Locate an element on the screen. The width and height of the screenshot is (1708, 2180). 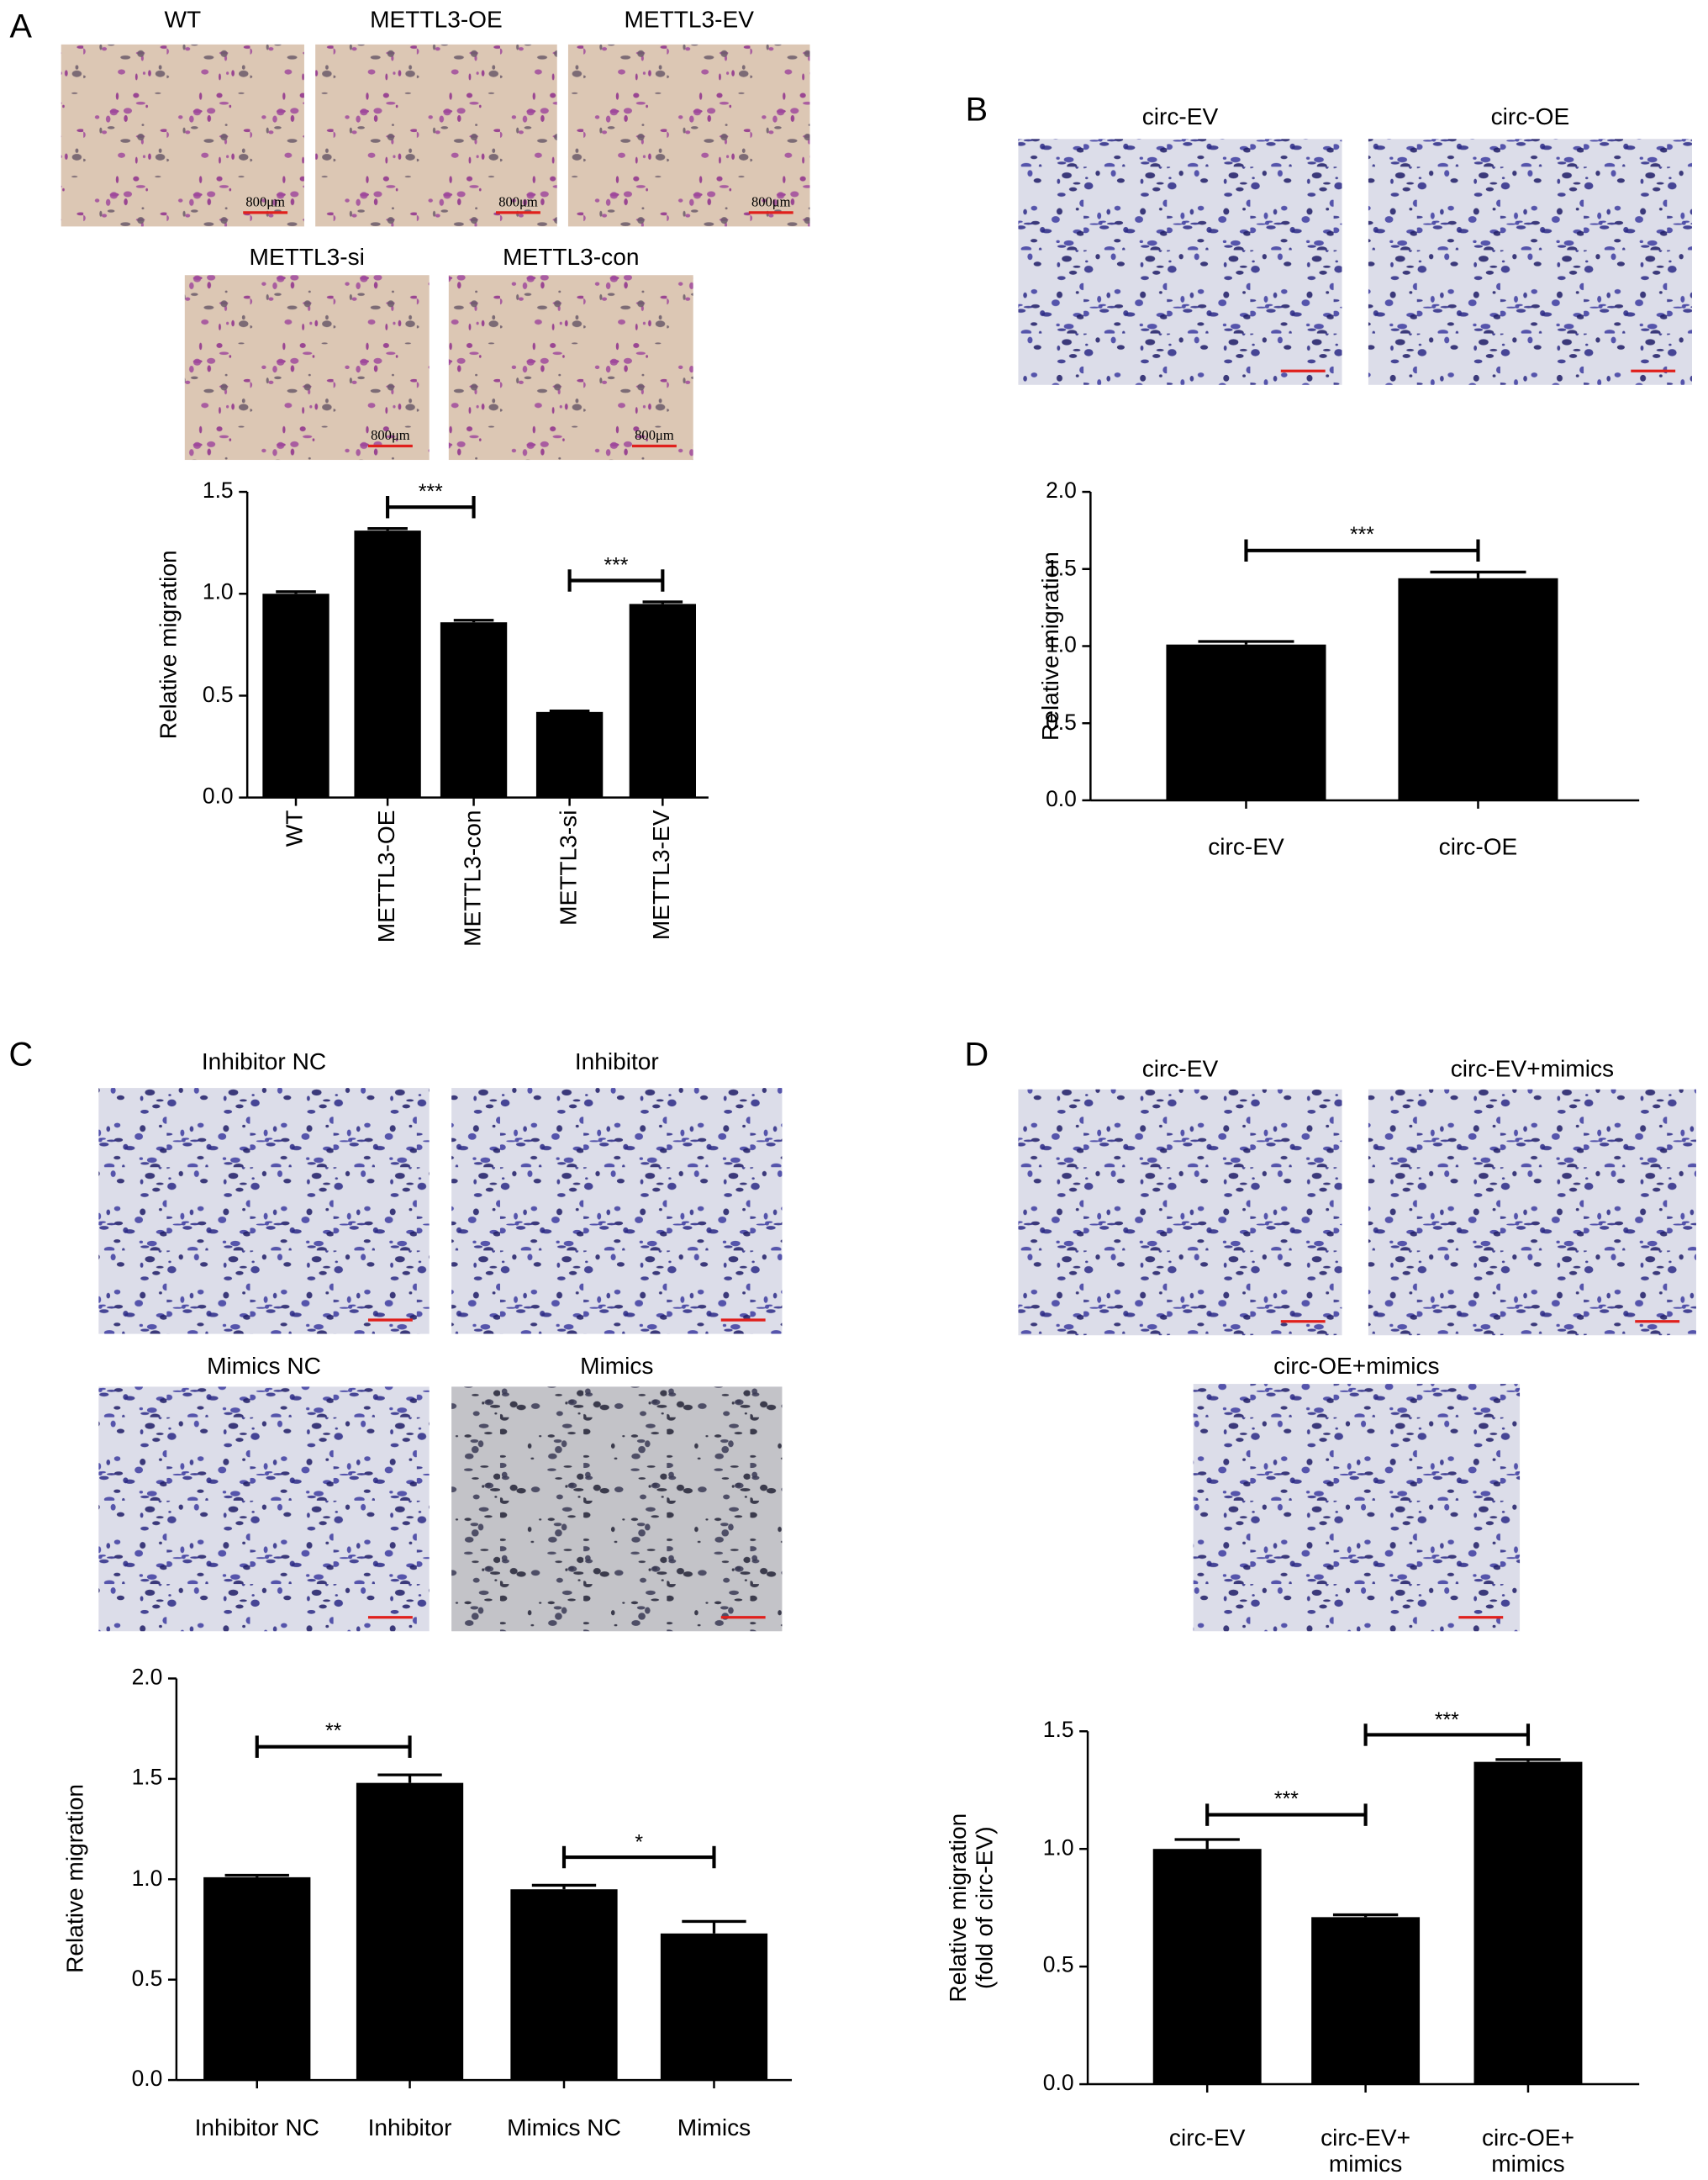
image-label: WT is located at coordinates (183, 20).